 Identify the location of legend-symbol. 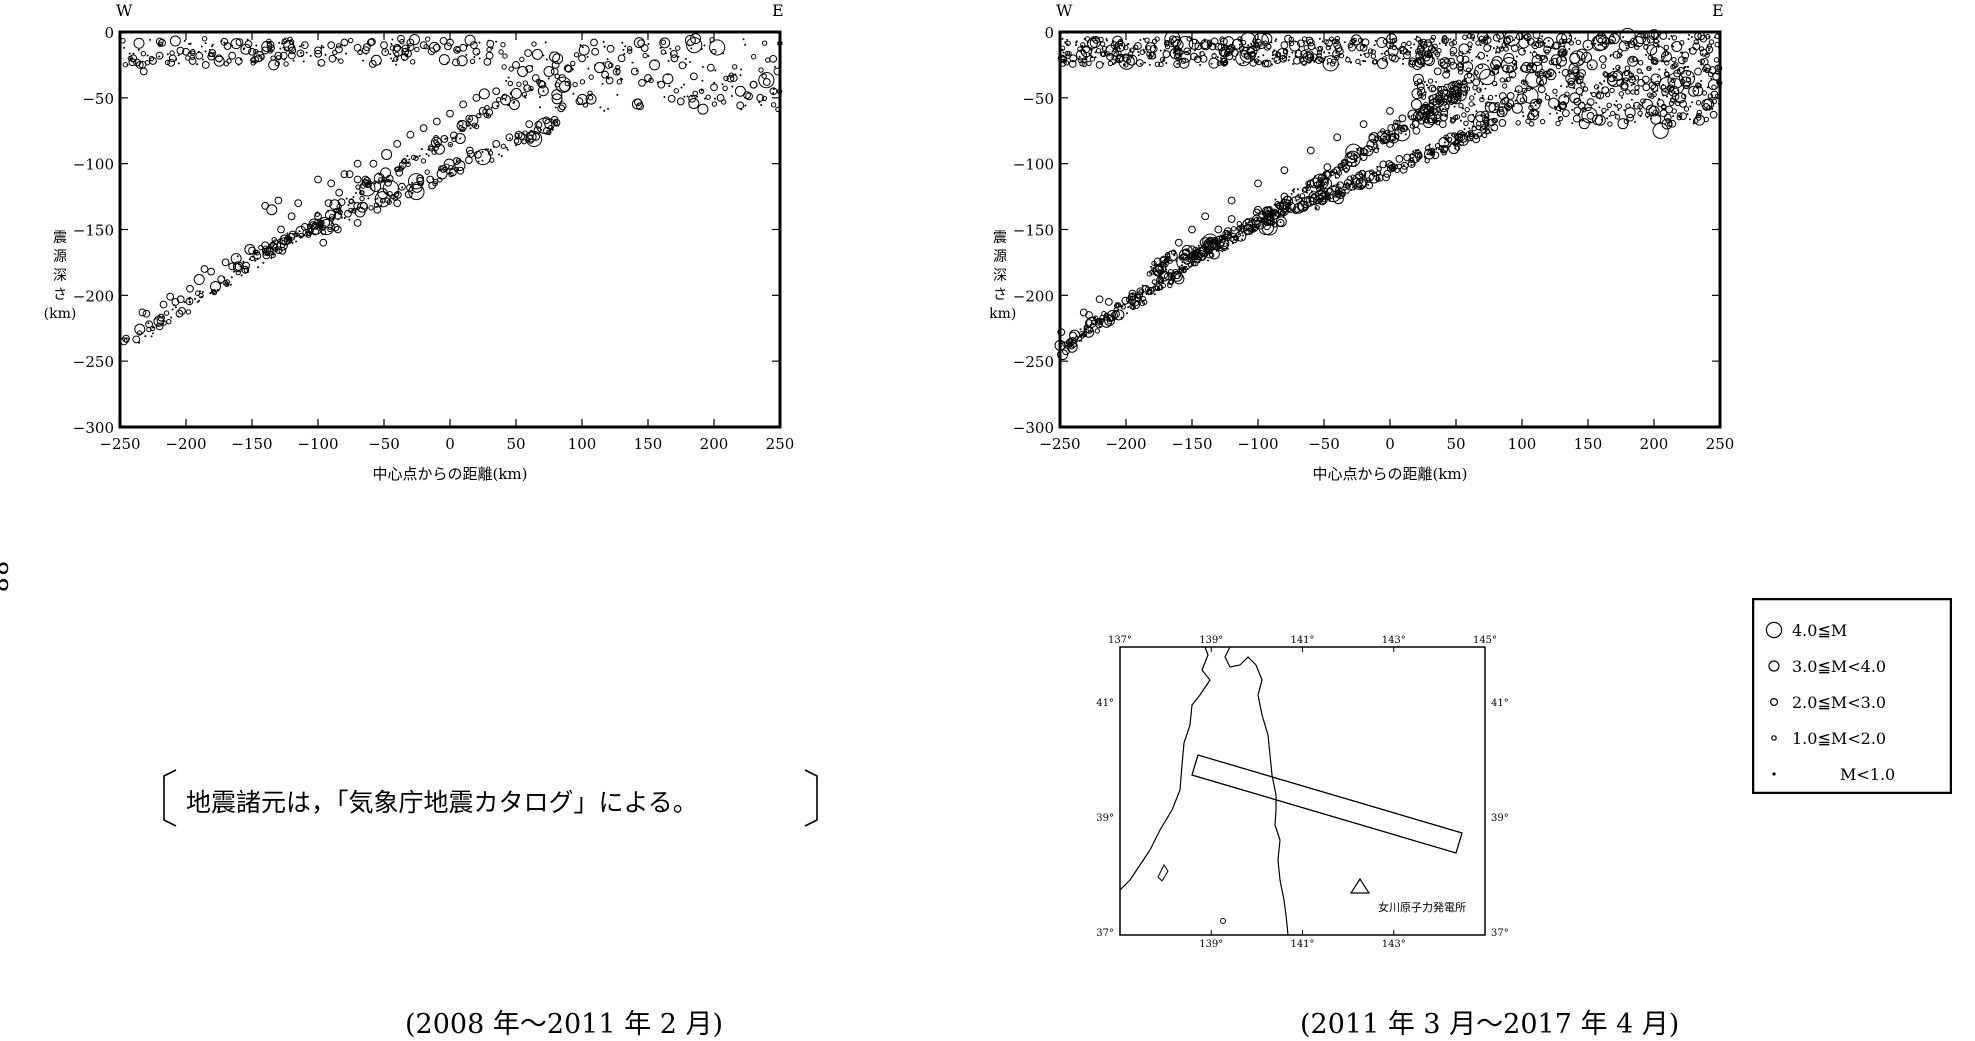
(1774, 630).